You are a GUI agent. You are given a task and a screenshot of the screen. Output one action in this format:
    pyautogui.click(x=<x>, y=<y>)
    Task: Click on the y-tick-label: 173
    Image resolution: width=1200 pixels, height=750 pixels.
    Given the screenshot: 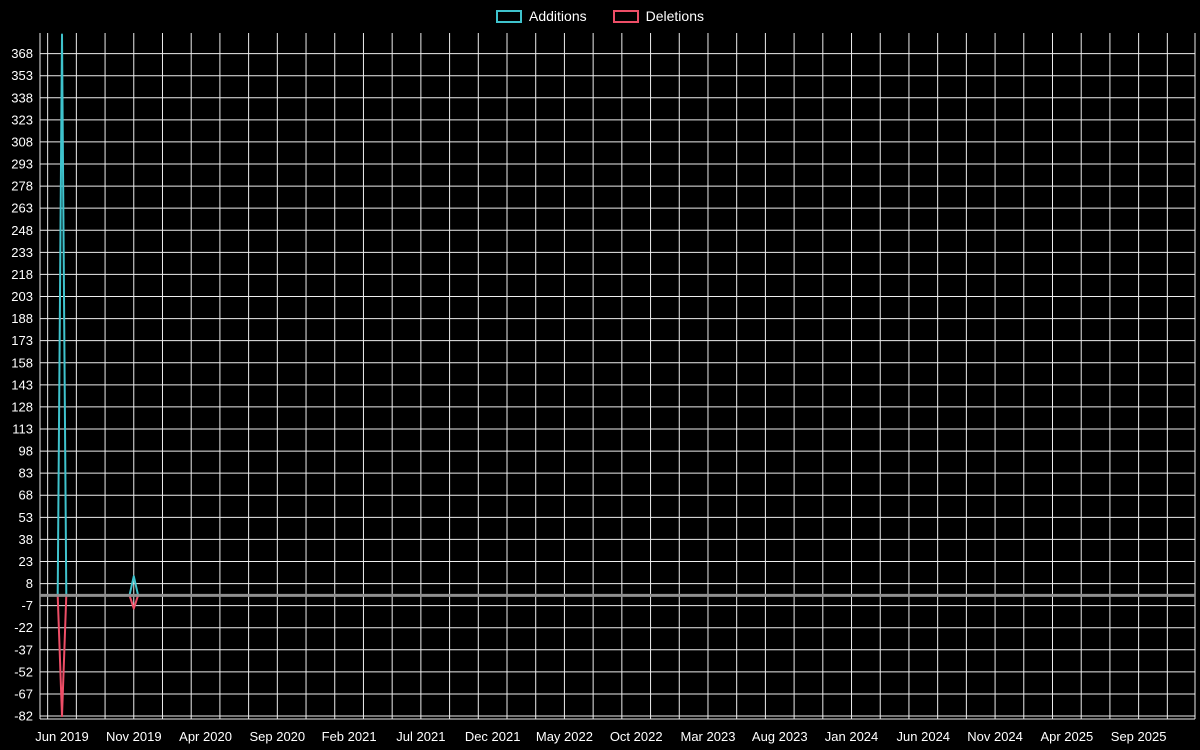 What is the action you would take?
    pyautogui.click(x=22, y=340)
    